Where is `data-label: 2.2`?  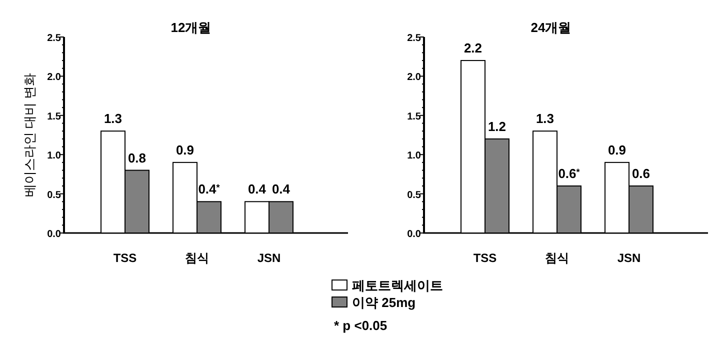 data-label: 2.2 is located at coordinates (473, 48).